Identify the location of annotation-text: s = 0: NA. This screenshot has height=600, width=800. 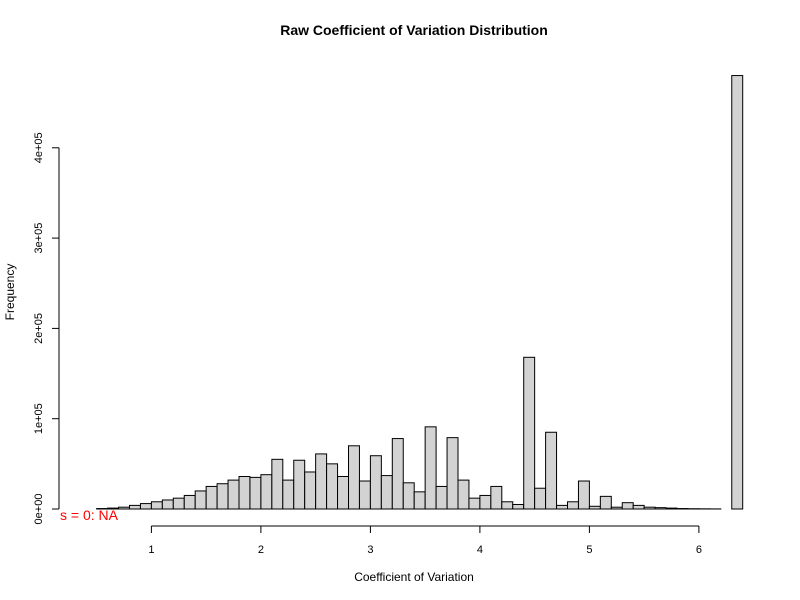
(89, 515).